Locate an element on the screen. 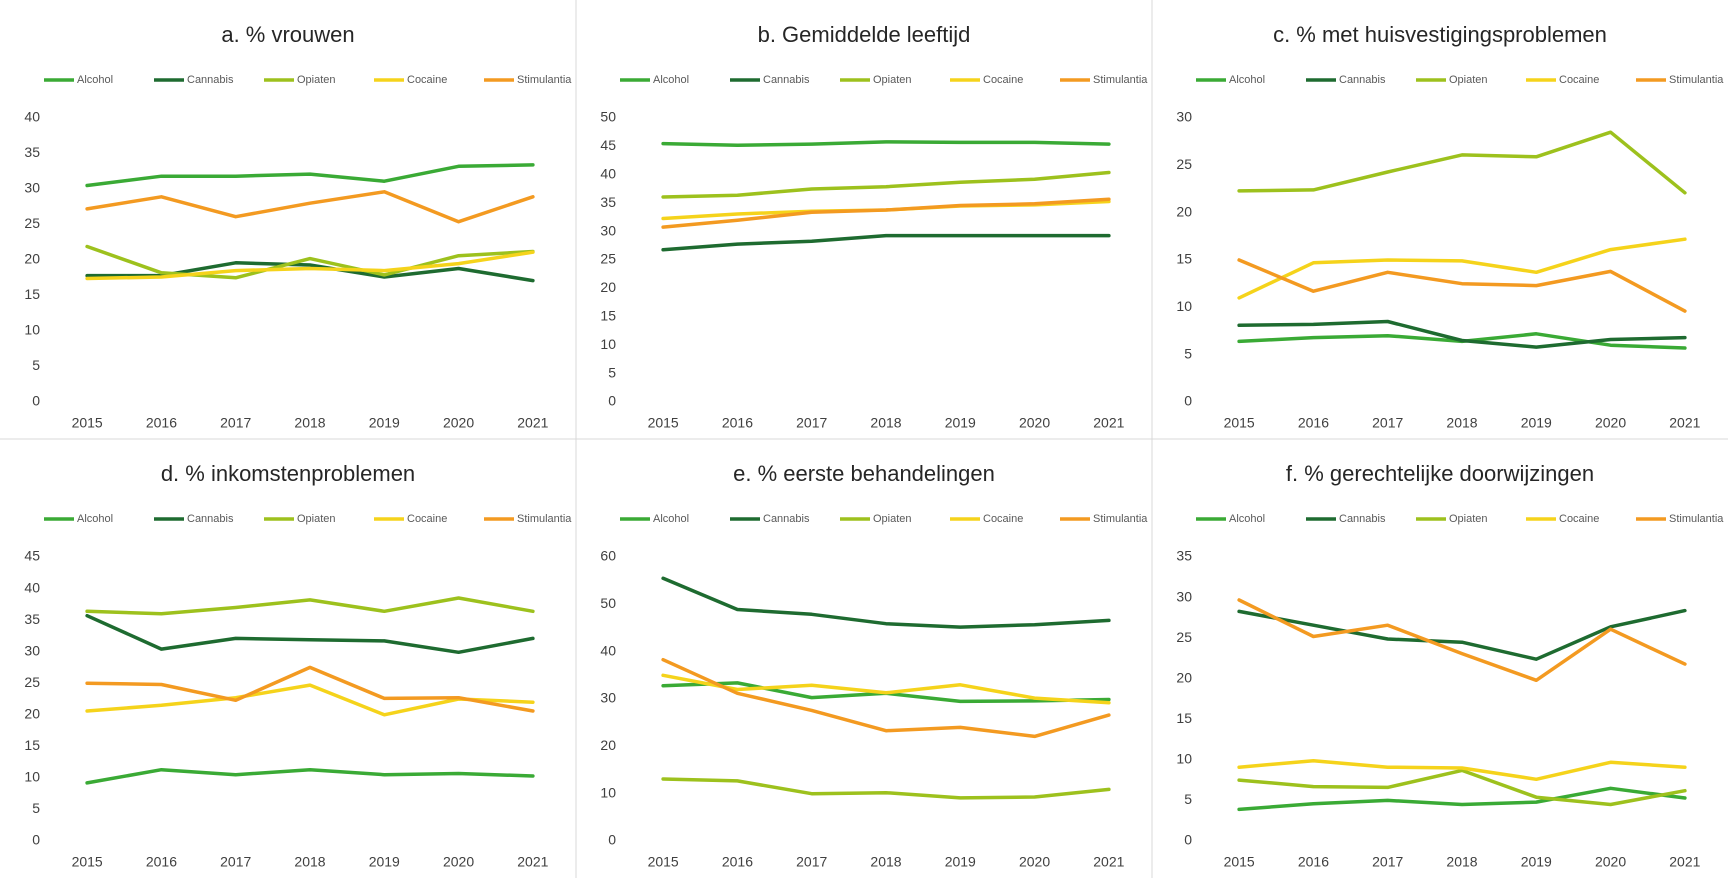 The width and height of the screenshot is (1728, 878). chart-title: d. % inkomstenproblemen is located at coordinates (288, 473).